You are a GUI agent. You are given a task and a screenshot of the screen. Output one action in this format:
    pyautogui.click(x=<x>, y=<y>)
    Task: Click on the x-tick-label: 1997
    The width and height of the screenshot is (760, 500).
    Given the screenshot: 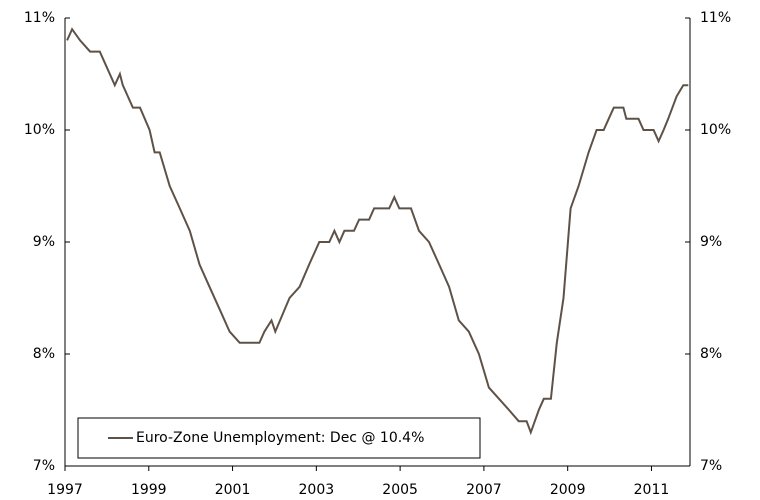 What is the action you would take?
    pyautogui.click(x=65, y=490)
    